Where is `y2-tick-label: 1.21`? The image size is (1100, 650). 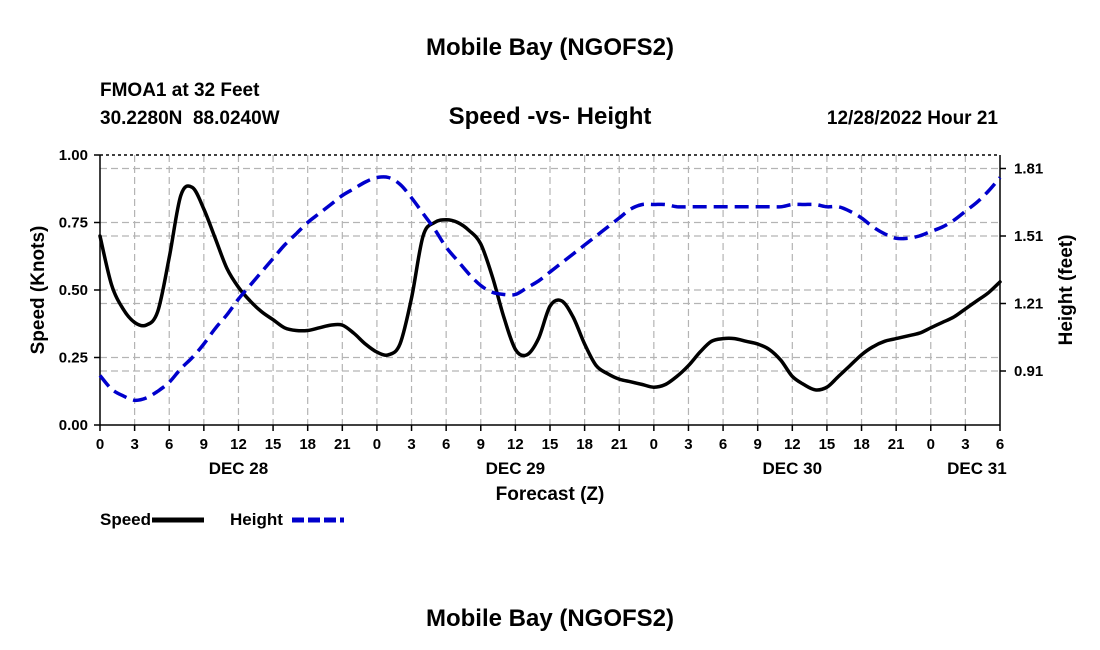 y2-tick-label: 1.21 is located at coordinates (1028, 304).